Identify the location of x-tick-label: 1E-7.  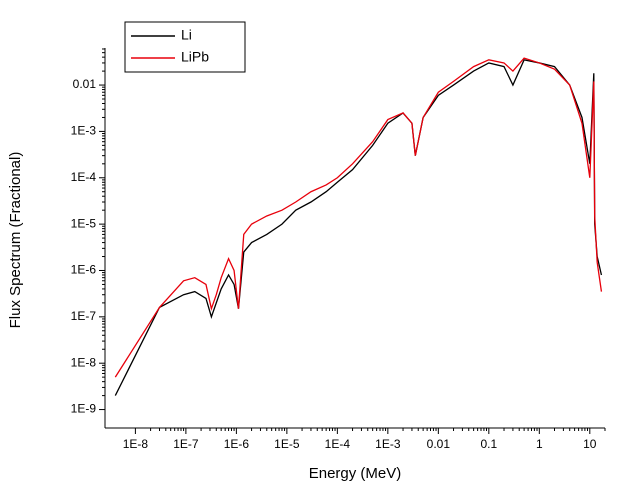
(186, 444).